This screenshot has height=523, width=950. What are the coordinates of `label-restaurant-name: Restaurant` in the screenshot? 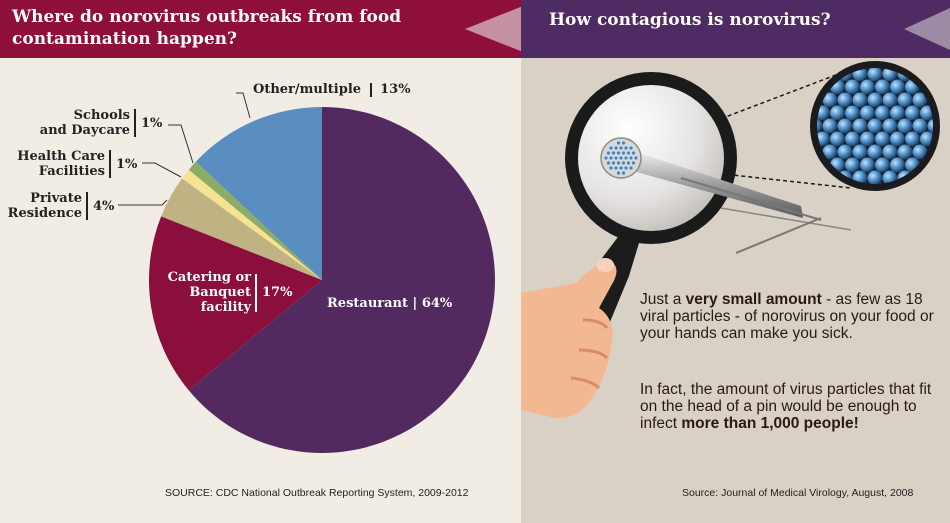 It's located at (368, 303).